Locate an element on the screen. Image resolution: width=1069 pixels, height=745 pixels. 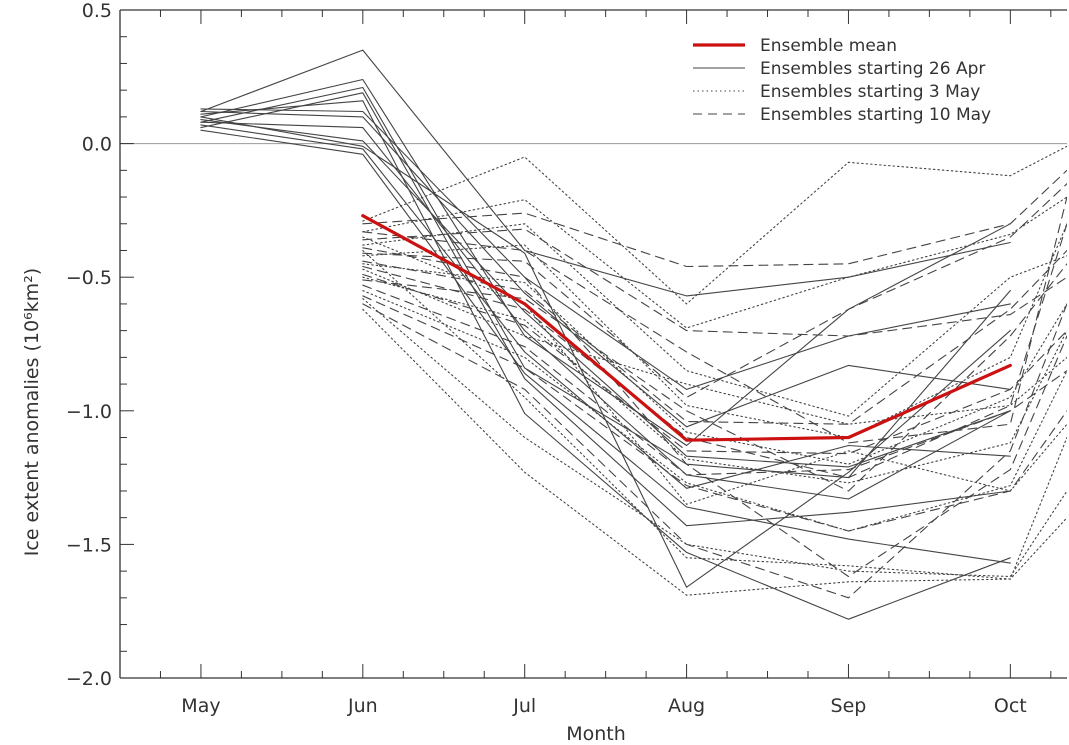
x-tick-label: Jul is located at coordinates (524, 706).